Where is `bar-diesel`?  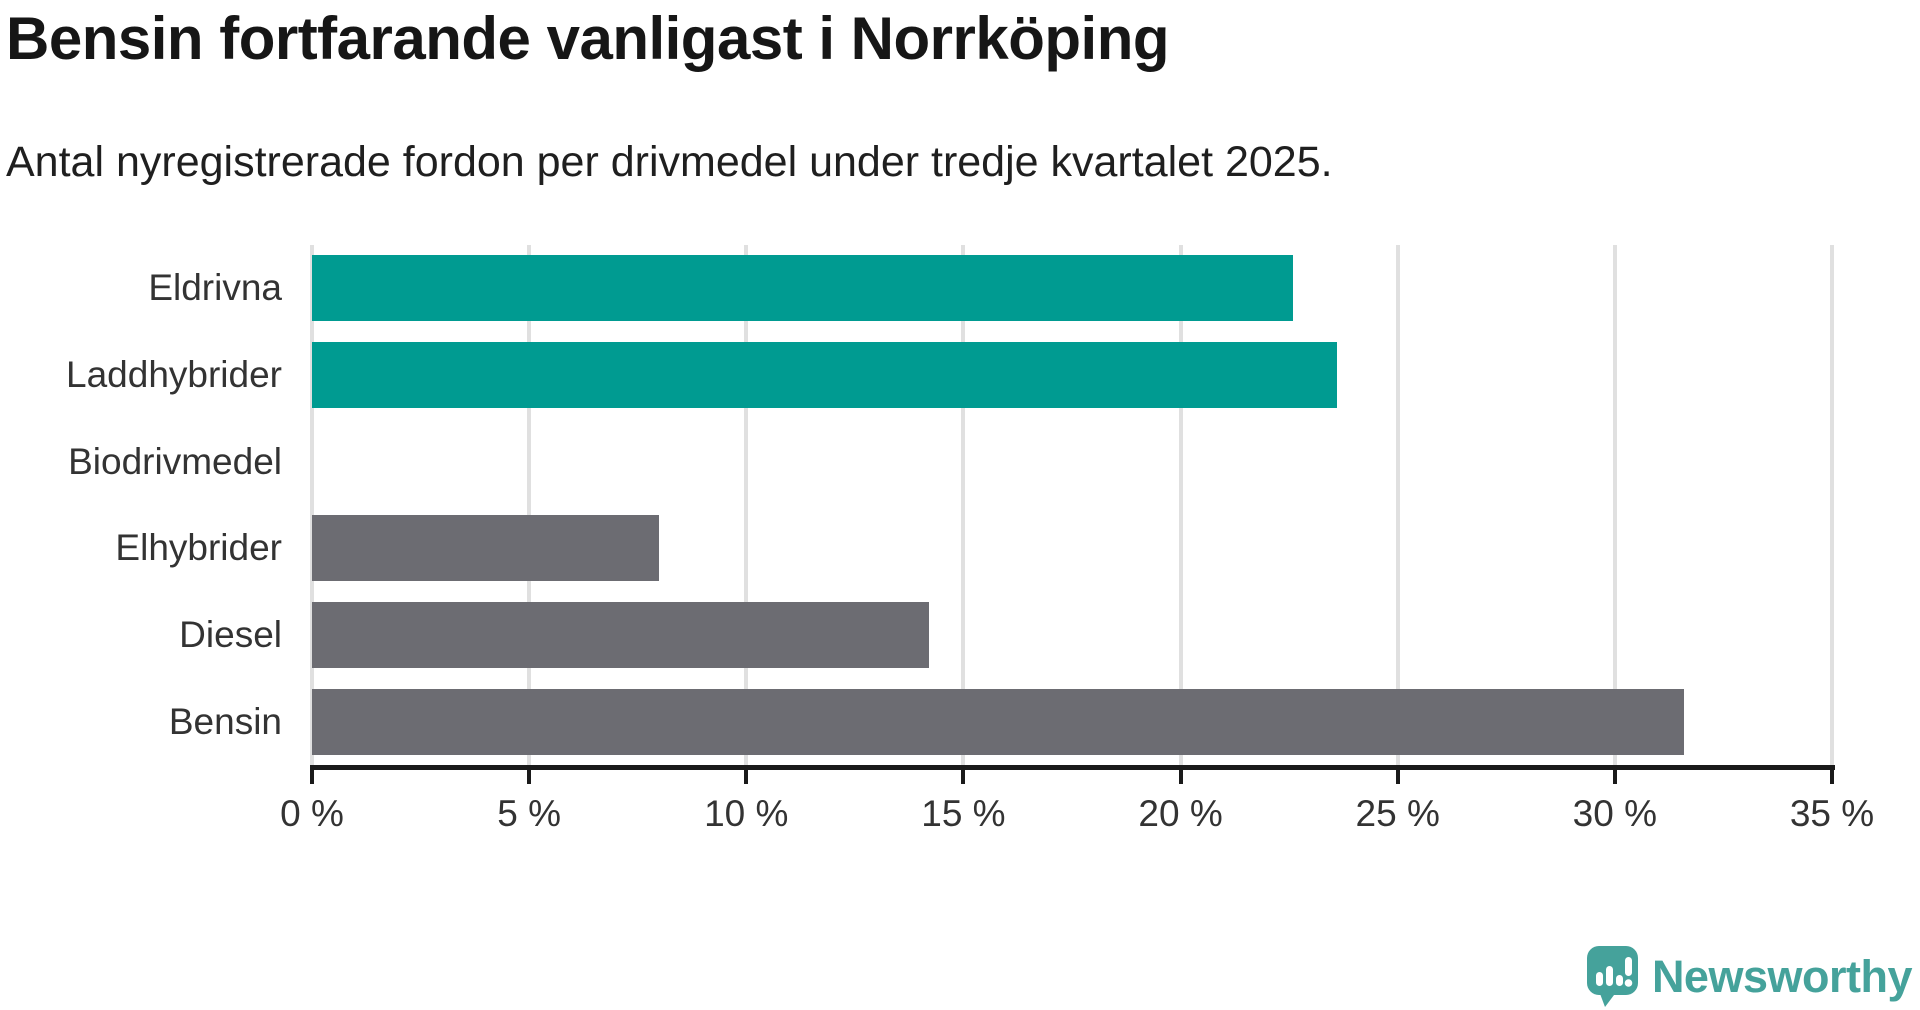
bar-diesel is located at coordinates (620, 634).